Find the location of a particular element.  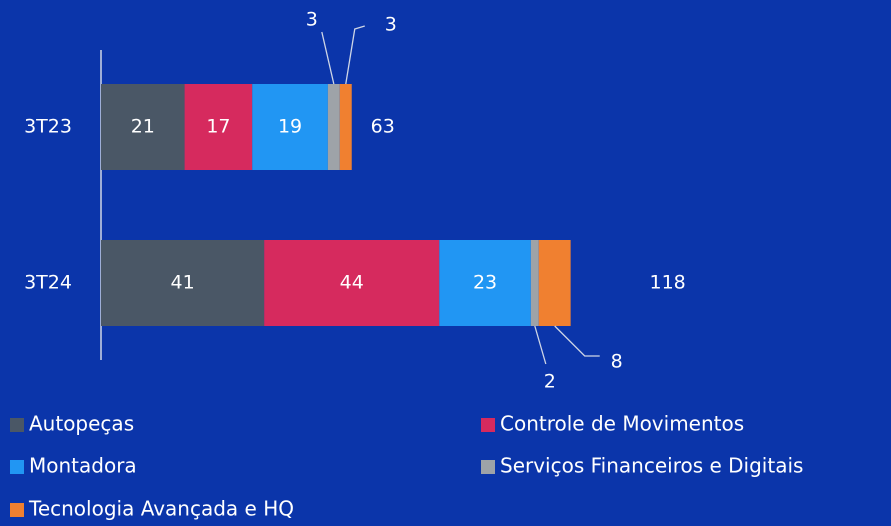

data-label: 41 is located at coordinates (182, 283).